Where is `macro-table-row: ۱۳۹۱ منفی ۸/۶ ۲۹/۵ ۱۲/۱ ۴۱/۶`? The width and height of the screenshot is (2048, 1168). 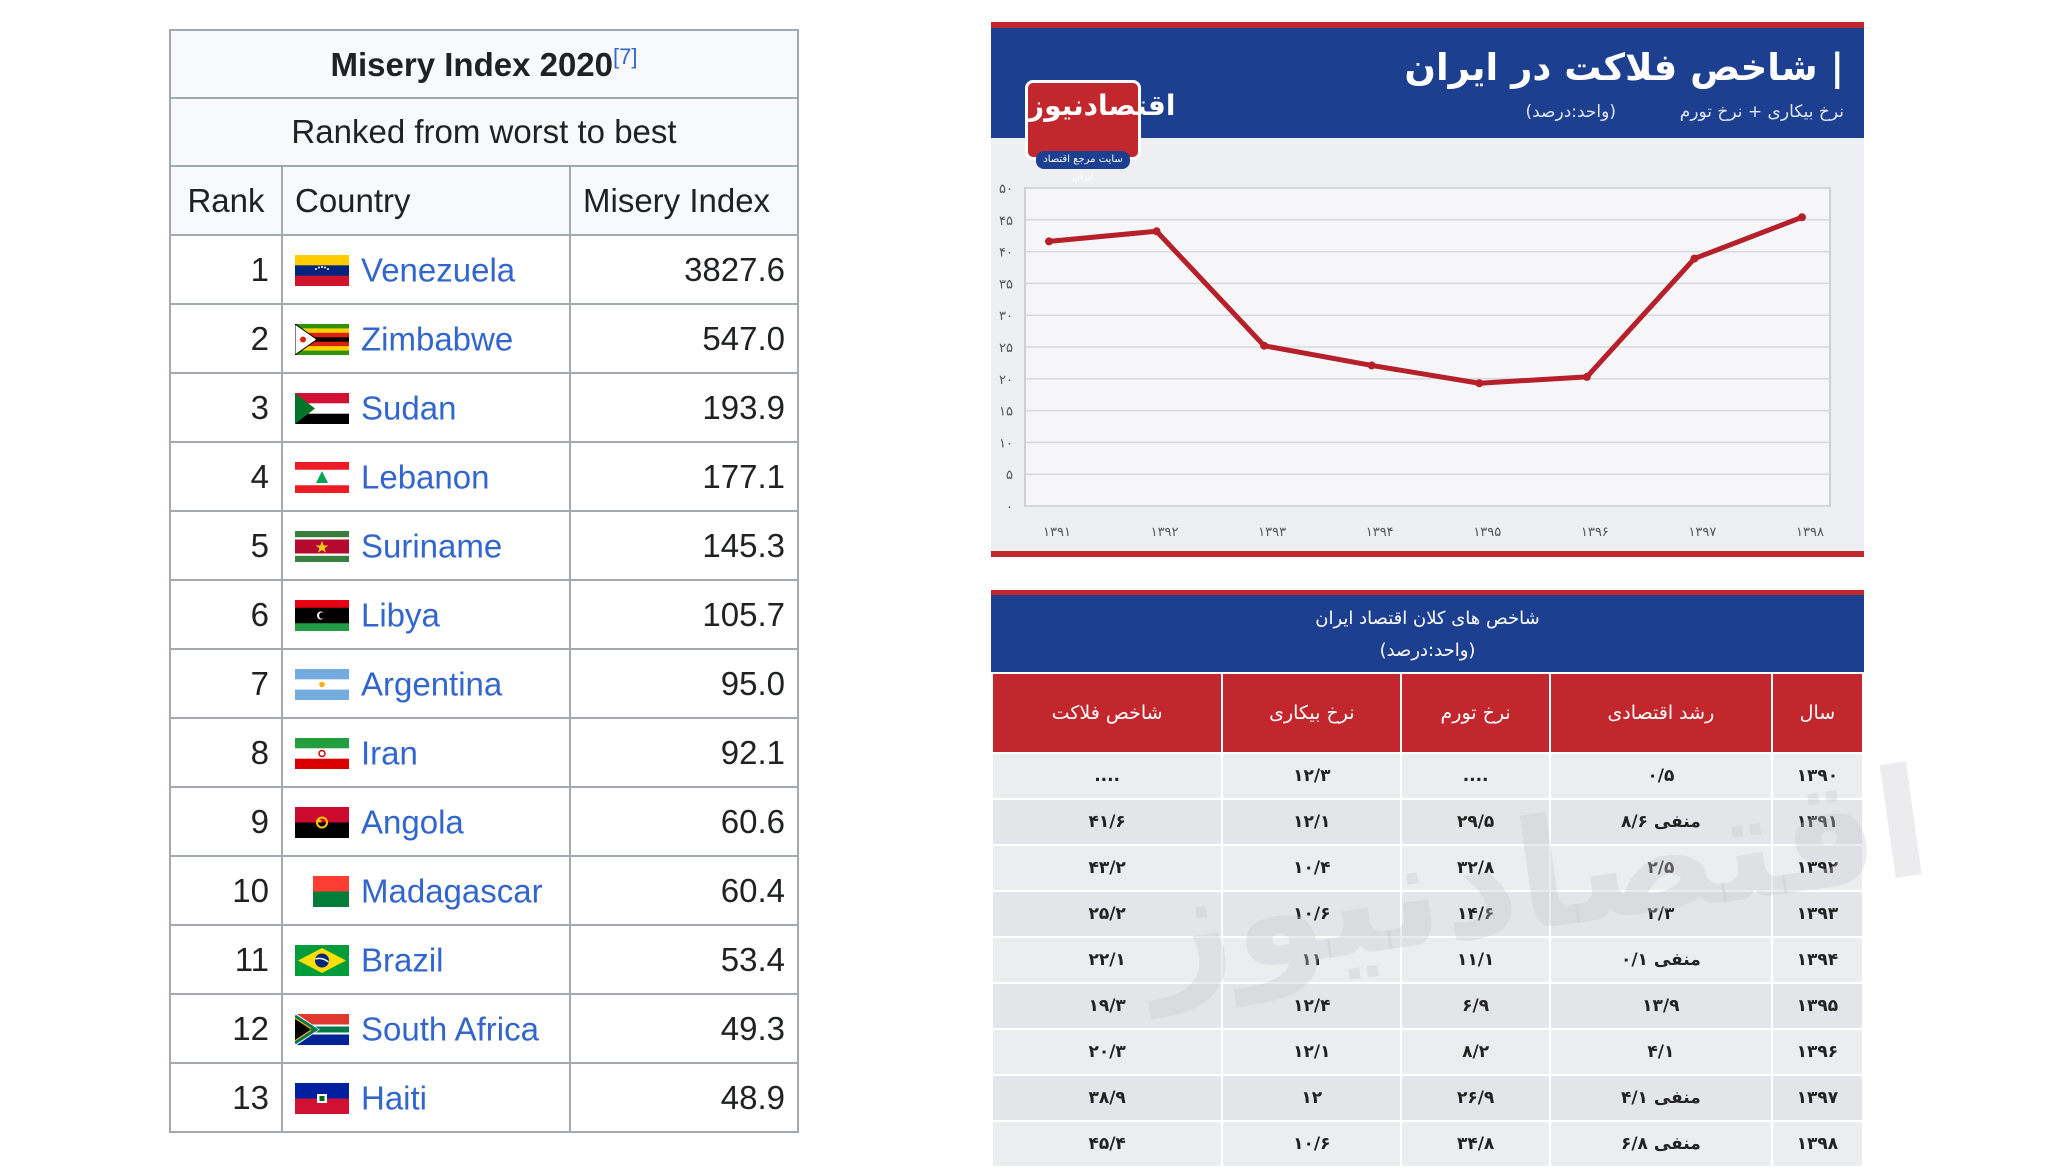 macro-table-row: ۱۳۹۱ منفی ۸/۶ ۲۹/۵ ۱۲/۱ ۴۱/۶ is located at coordinates (1427, 822).